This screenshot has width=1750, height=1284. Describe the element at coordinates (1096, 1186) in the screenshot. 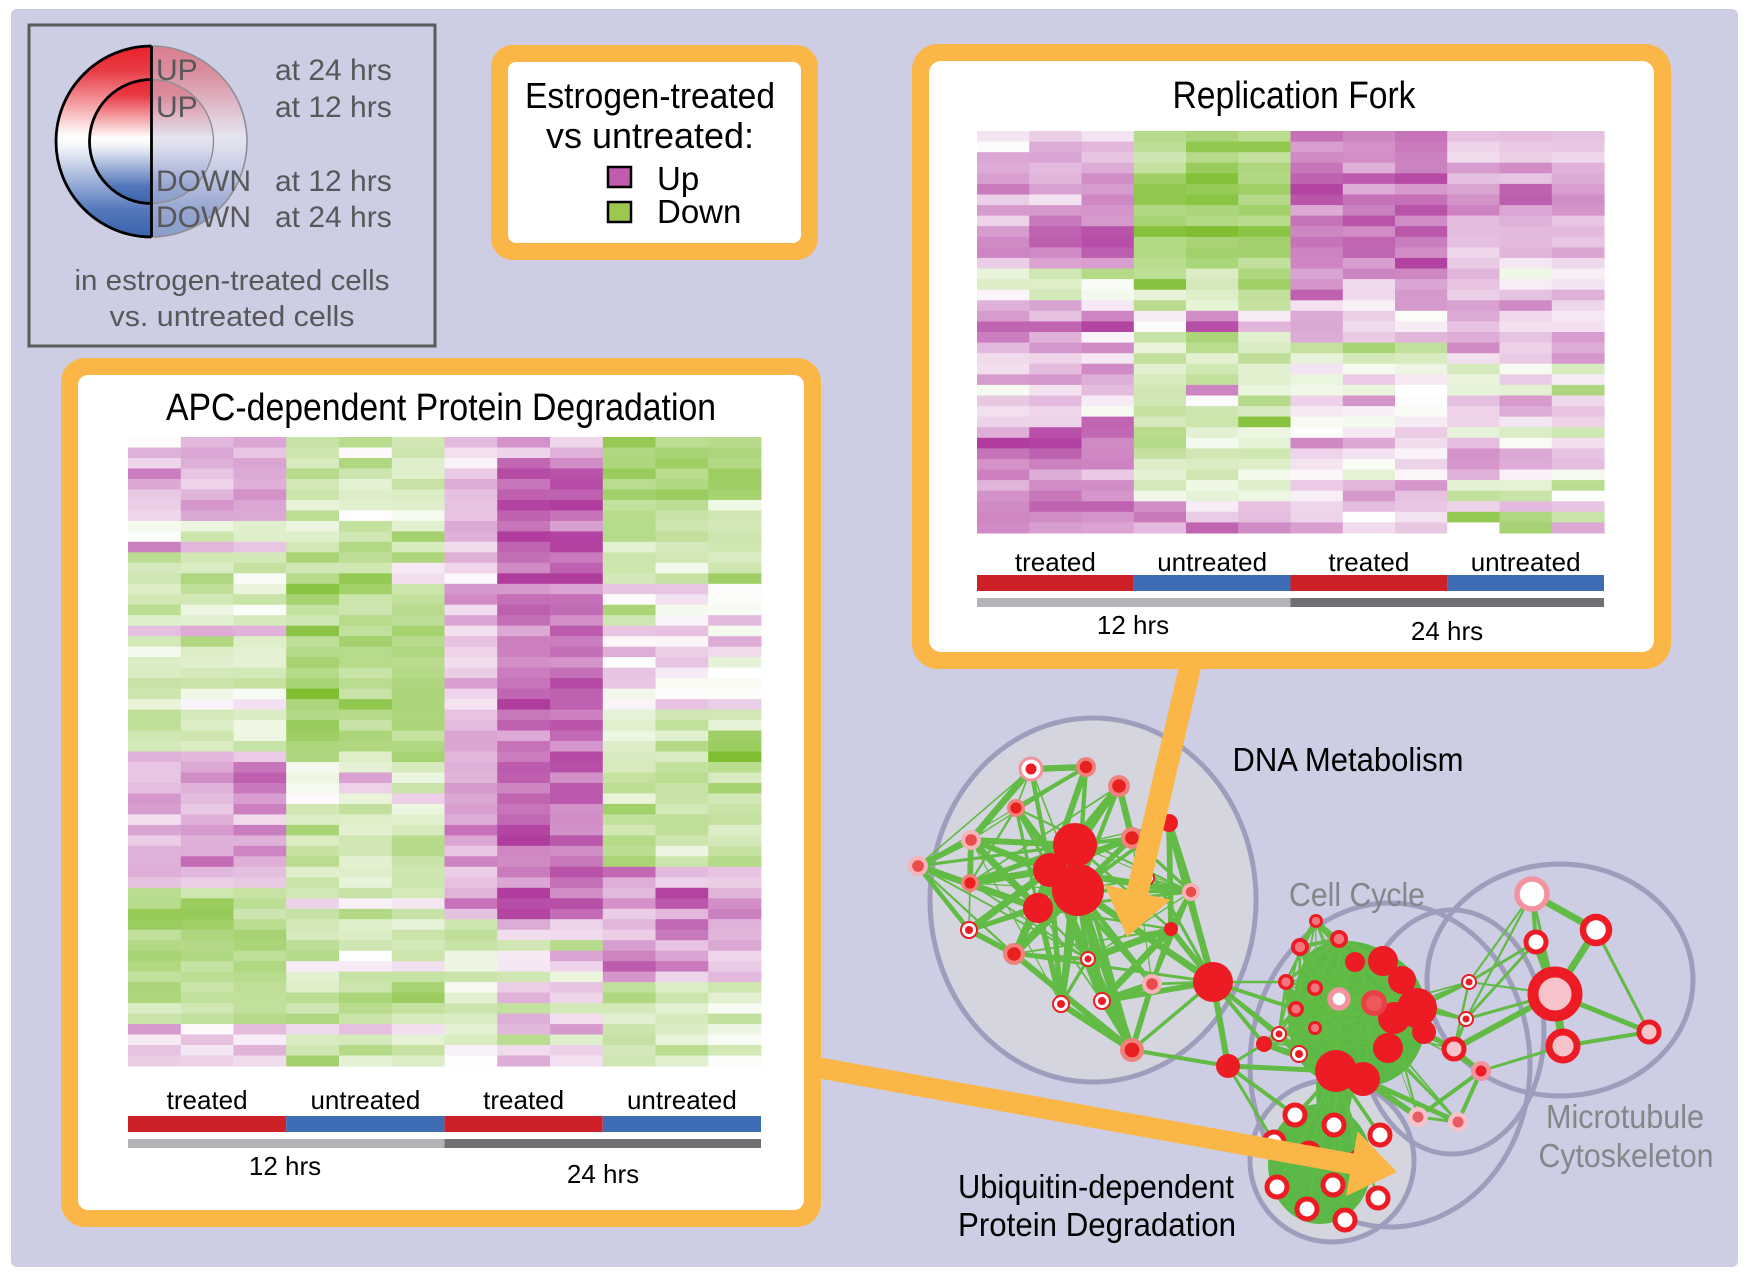

I see `svg-text: Ubiquitin-dependent` at that location.